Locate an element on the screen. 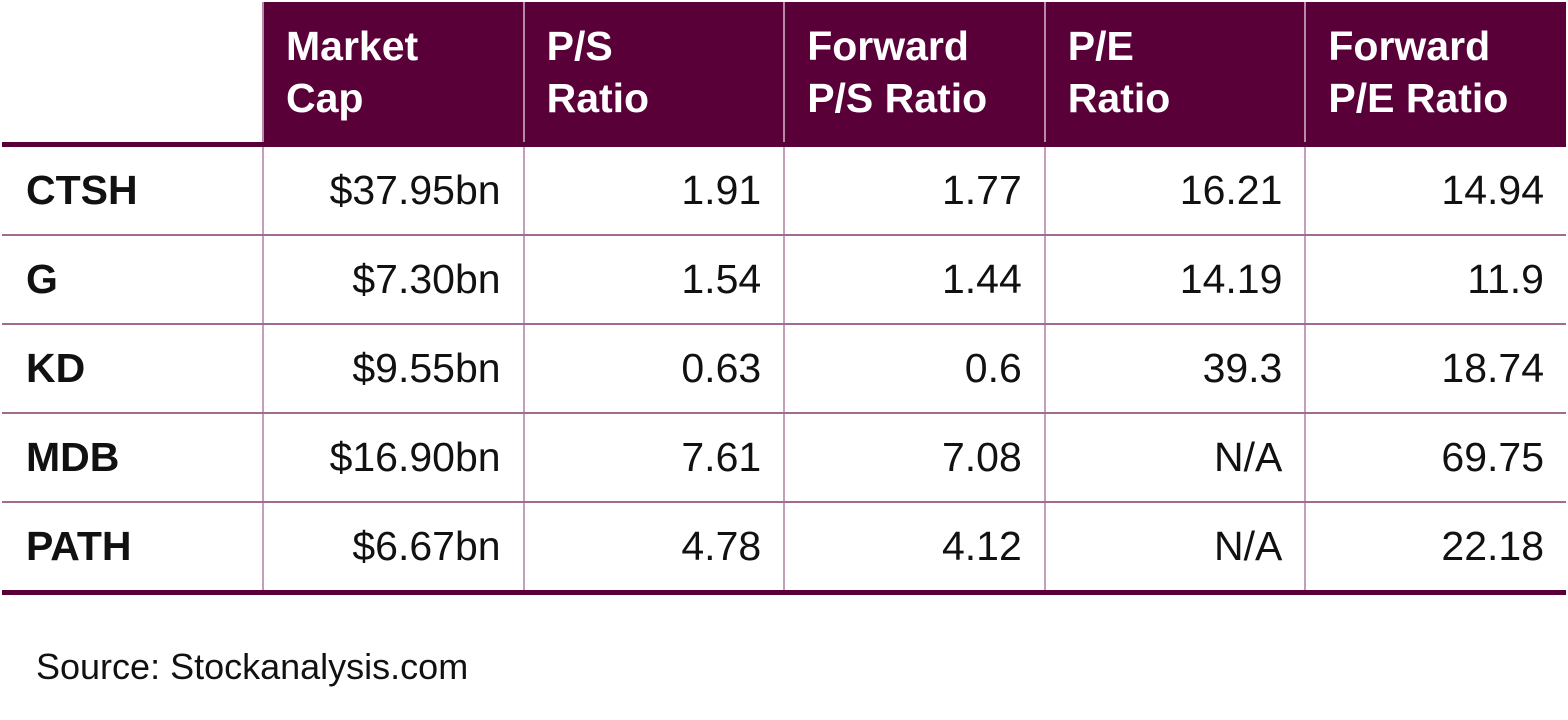  forward-ps-ratio-cell: 4.12 is located at coordinates (914, 548).